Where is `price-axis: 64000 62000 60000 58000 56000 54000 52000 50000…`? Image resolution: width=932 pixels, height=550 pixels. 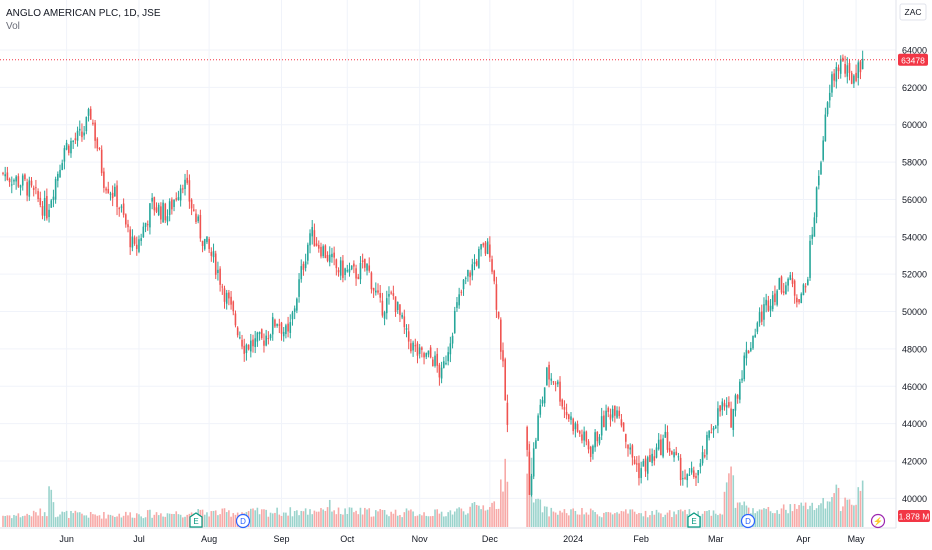
price-axis: 64000 62000 60000 58000 56000 54000 52000 50000… is located at coordinates (914, 262).